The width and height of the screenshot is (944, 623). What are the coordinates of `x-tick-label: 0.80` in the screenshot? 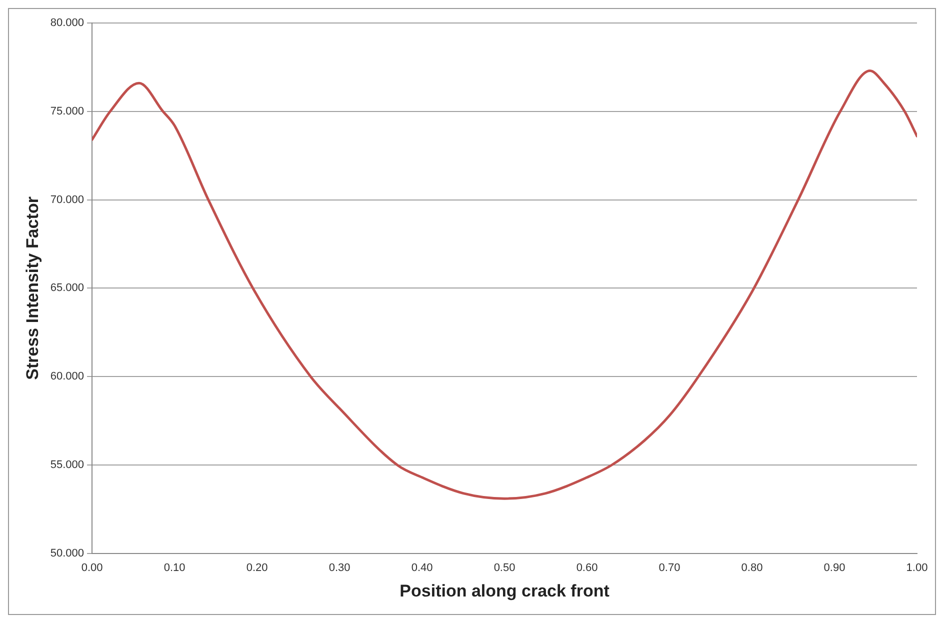 It's located at (752, 568).